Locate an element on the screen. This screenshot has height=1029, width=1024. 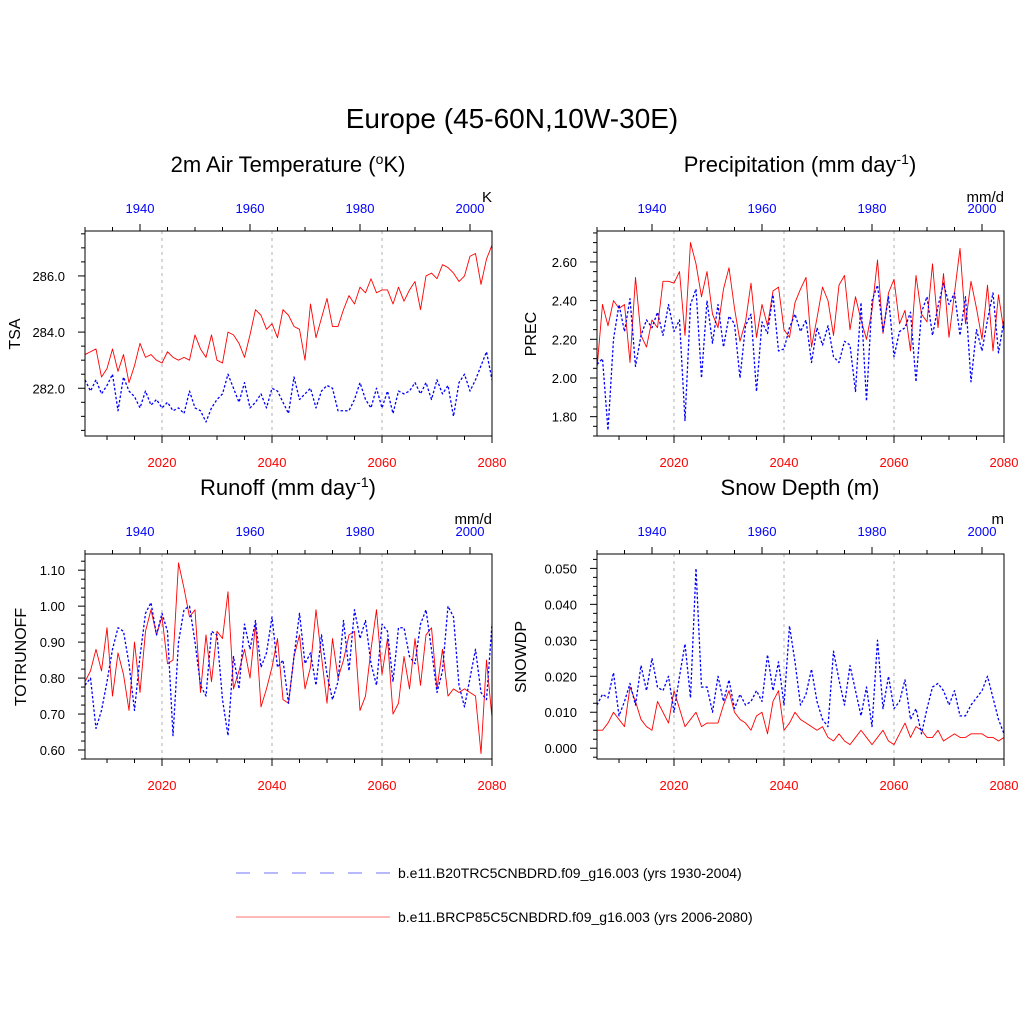
y-tick-label: 2.20 is located at coordinates (564, 339).